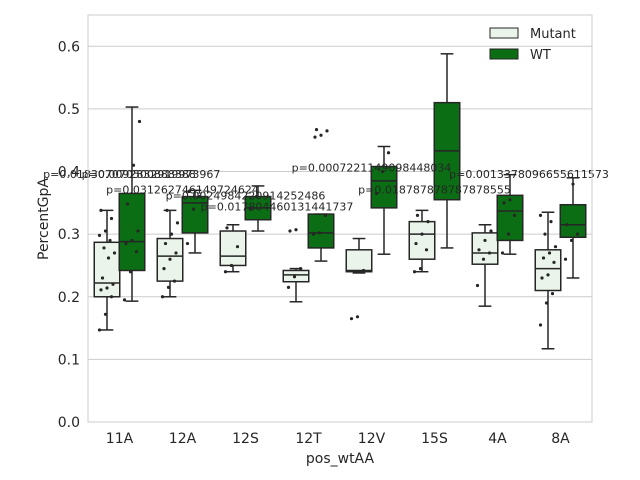 The height and width of the screenshot is (480, 640). What do you see at coordinates (69, 173) in the screenshot?
I see `y-tick-label: 0.4` at bounding box center [69, 173].